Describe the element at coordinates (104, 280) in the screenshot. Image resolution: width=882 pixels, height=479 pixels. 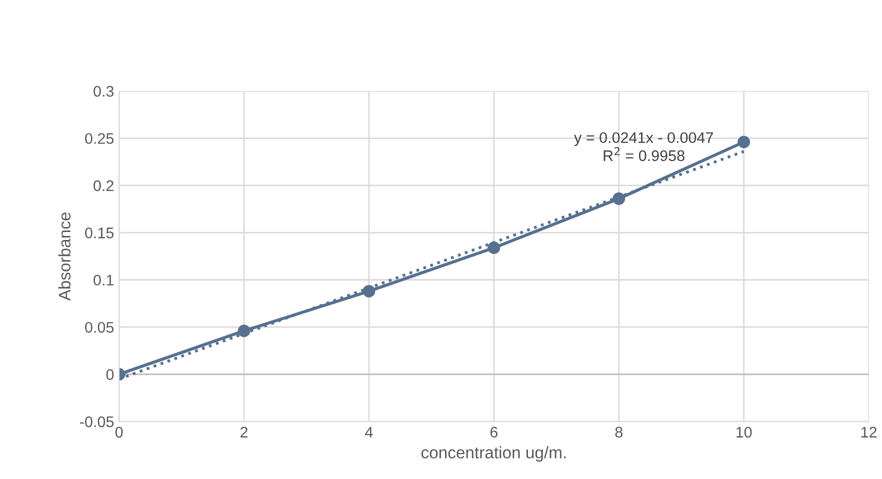
I see `y-tick-label: 0.1` at that location.